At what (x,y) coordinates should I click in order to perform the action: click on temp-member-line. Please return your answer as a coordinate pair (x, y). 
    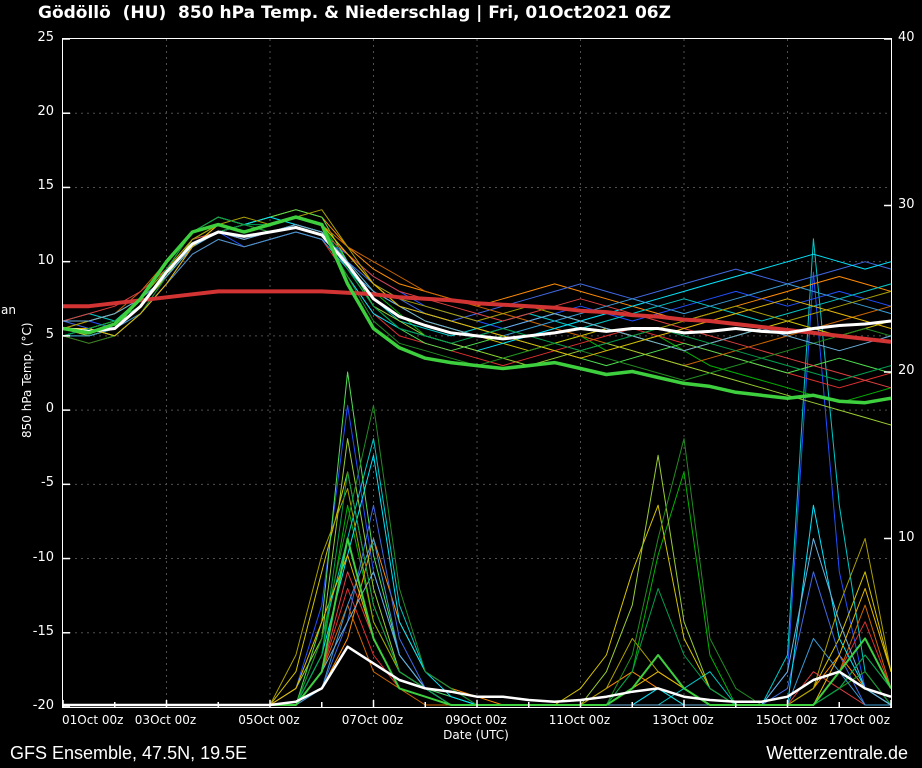
    Looking at the image, I should click on (477, 273).